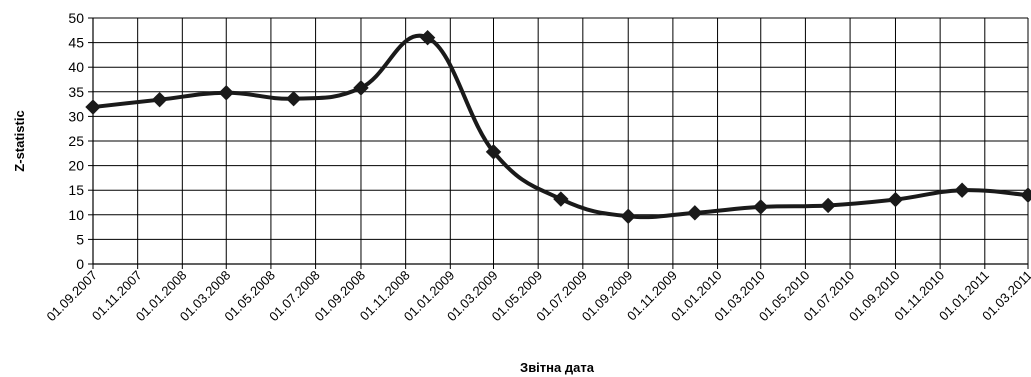 The height and width of the screenshot is (377, 1031). What do you see at coordinates (76, 190) in the screenshot?
I see `y-tick-label: 15` at bounding box center [76, 190].